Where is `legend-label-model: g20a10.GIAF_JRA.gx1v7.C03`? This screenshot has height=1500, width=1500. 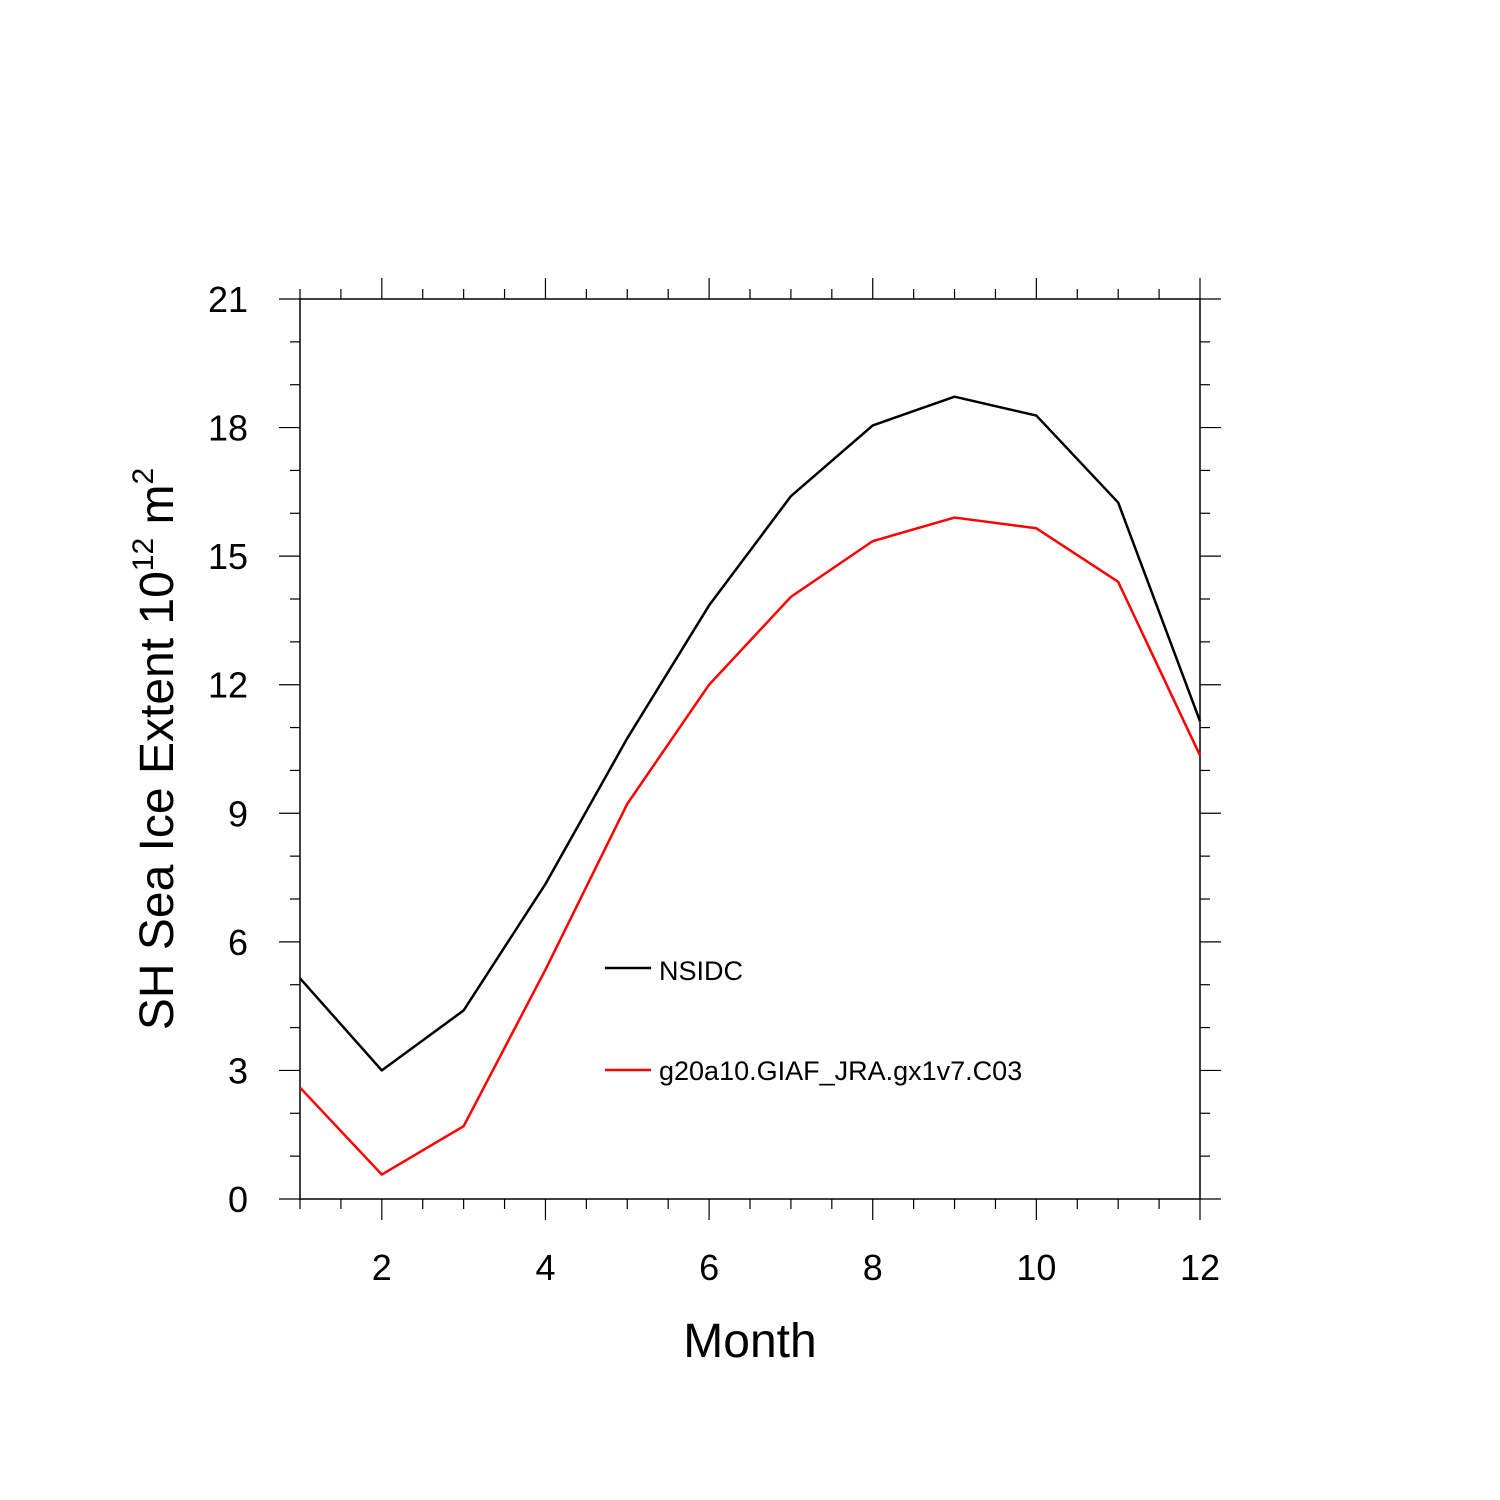
legend-label-model: g20a10.GIAF_JRA.gx1v7.C03 is located at coordinates (840, 1071).